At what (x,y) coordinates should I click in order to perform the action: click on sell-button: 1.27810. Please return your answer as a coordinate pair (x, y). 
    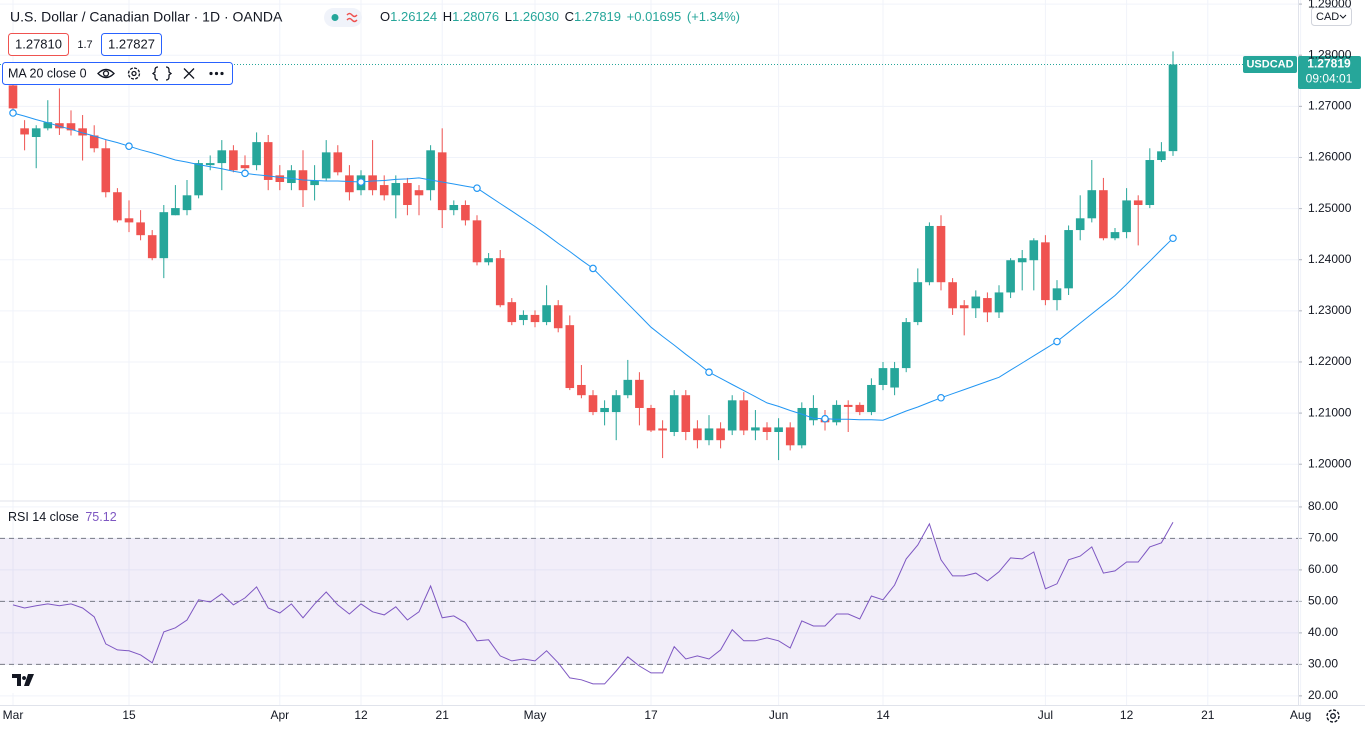
    Looking at the image, I should click on (38, 44).